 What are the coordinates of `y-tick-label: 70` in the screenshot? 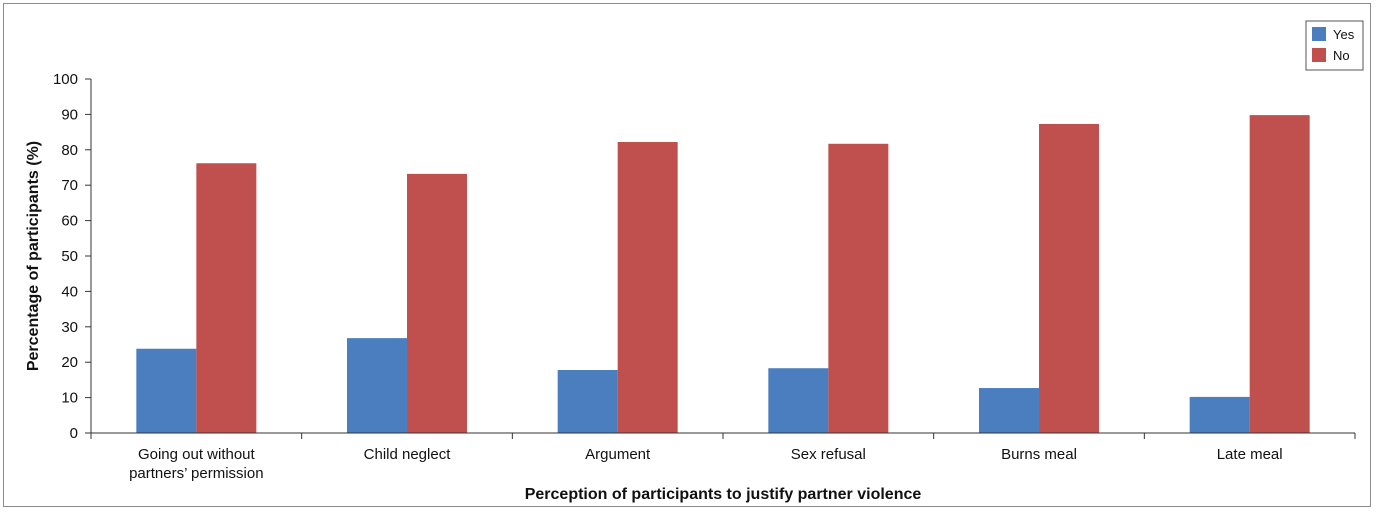 It's located at (69, 185).